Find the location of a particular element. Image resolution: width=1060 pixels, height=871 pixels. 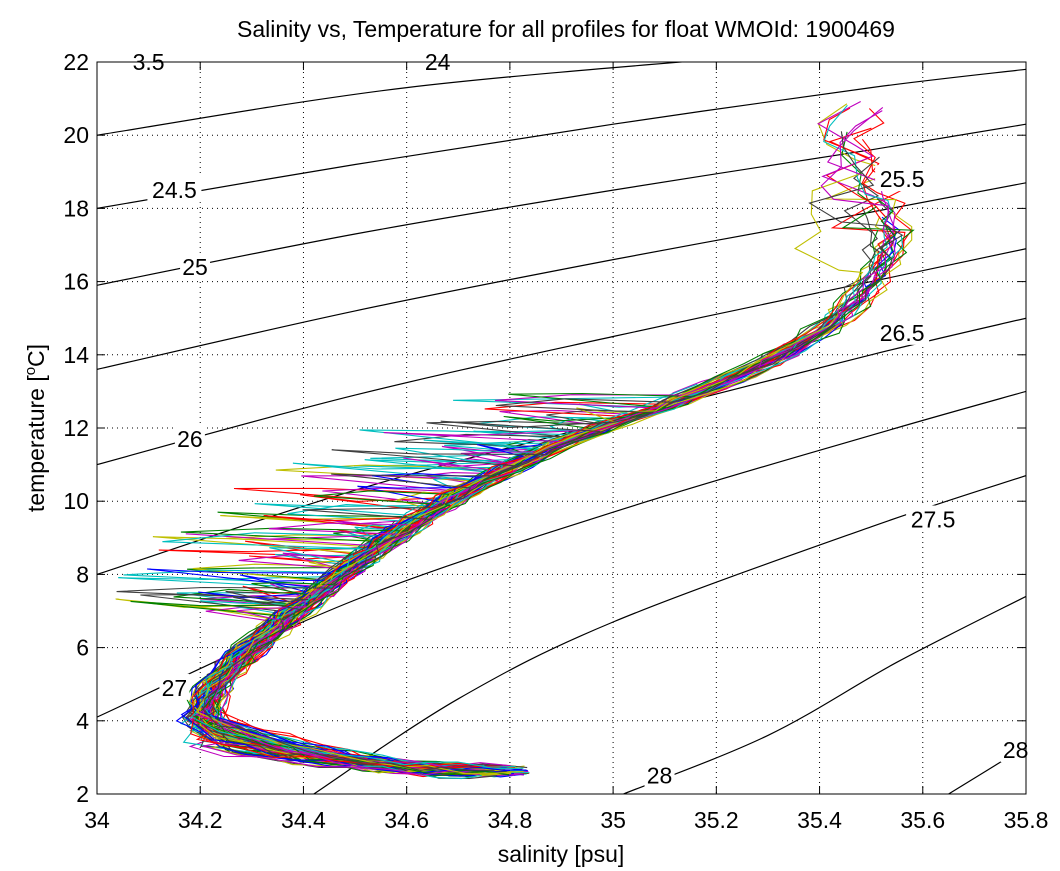

x-axis-label: salinity [psu] is located at coordinates (561, 854).